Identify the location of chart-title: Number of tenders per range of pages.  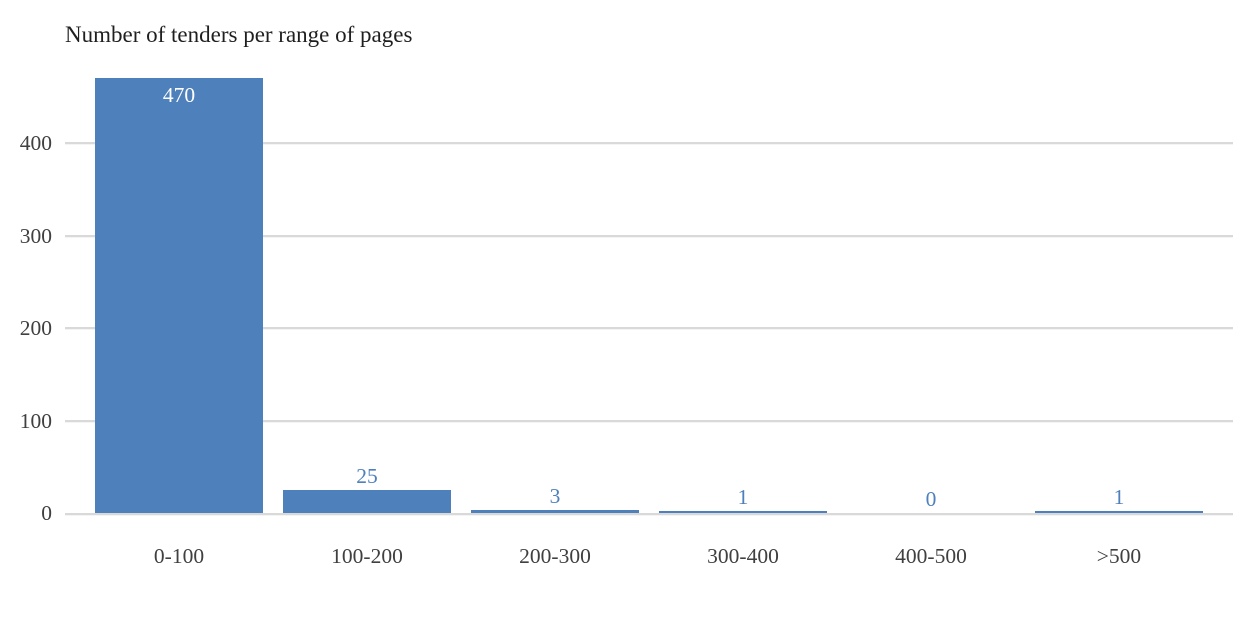
(239, 34).